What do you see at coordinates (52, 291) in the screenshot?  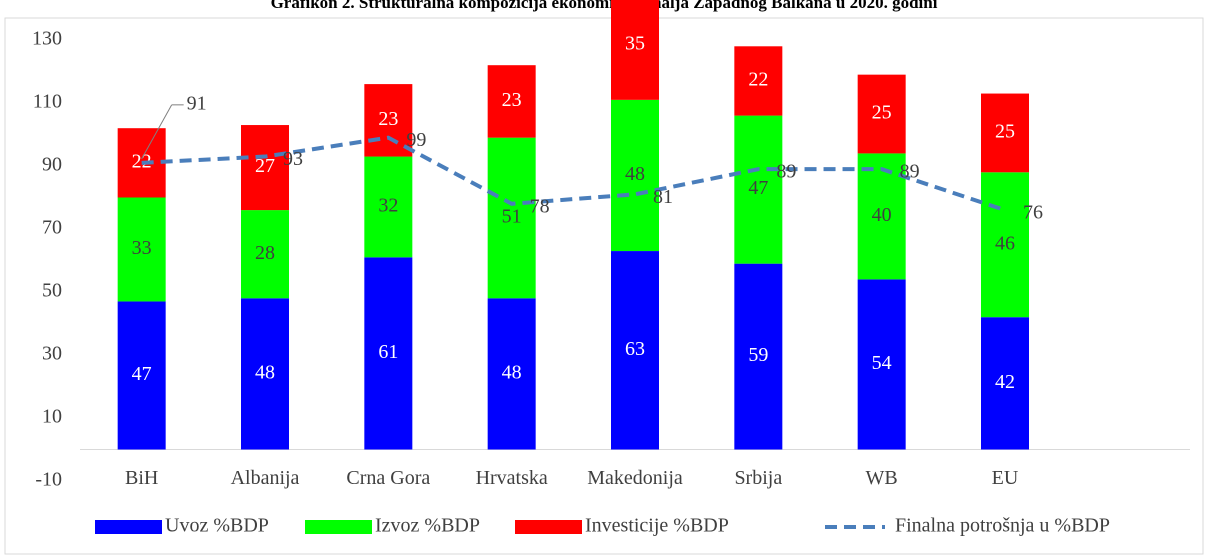 I see `y-tick-label: 50` at bounding box center [52, 291].